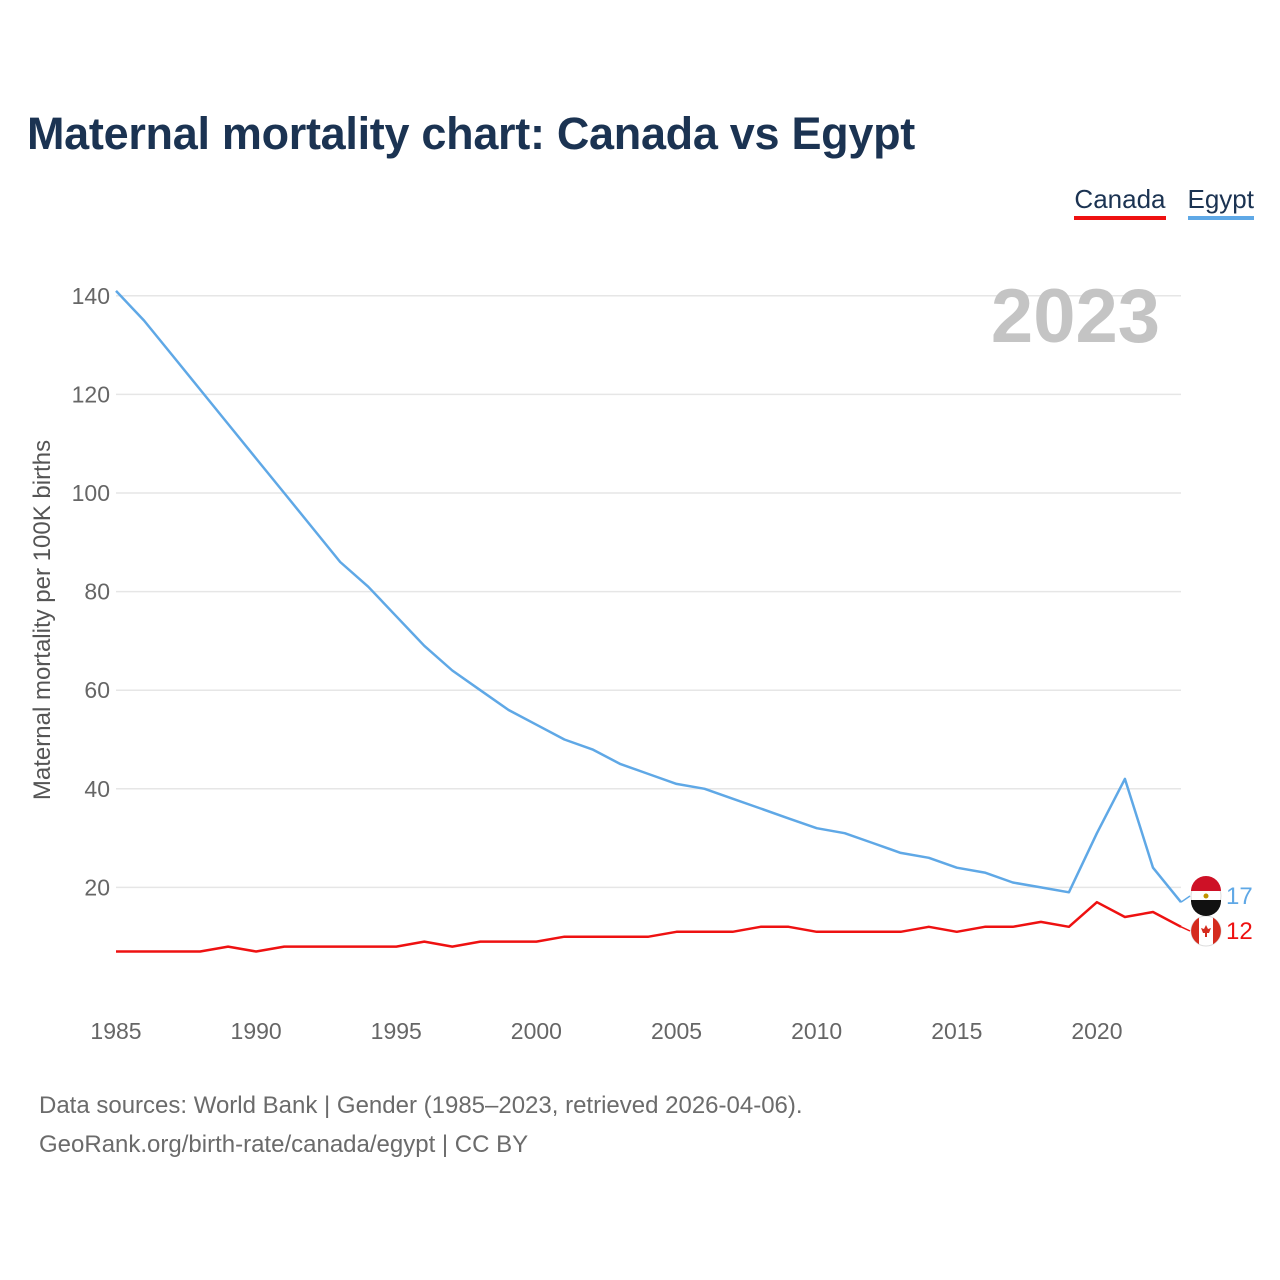 This screenshot has width=1280, height=1280. What do you see at coordinates (1185, 929) in the screenshot?
I see `end-connector-canada` at bounding box center [1185, 929].